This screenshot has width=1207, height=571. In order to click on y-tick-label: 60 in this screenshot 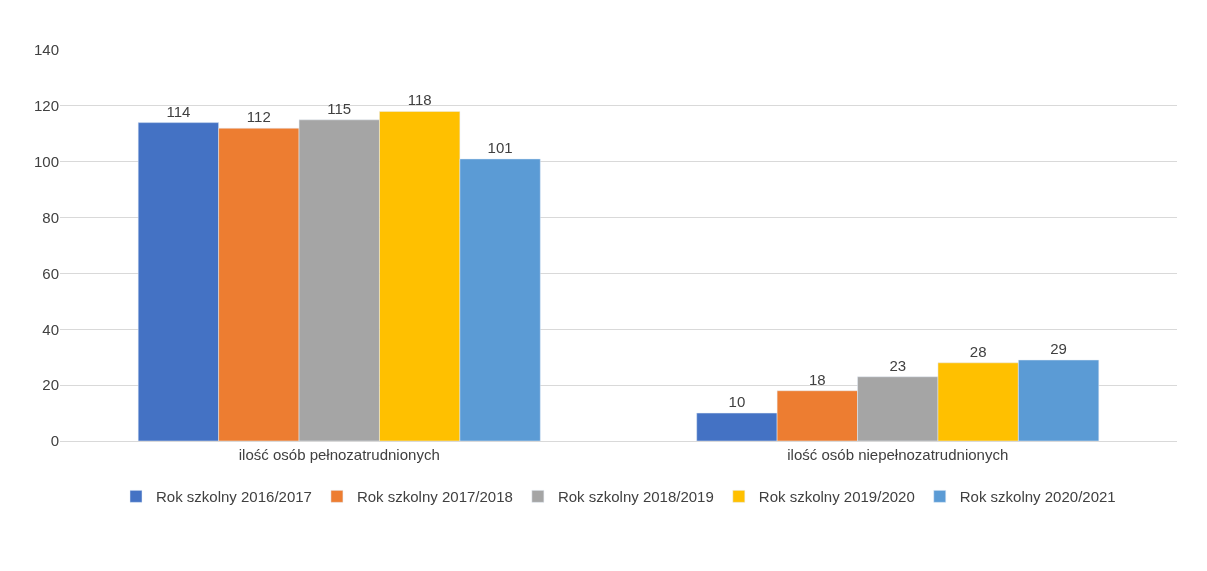, I will do `click(50, 273)`.